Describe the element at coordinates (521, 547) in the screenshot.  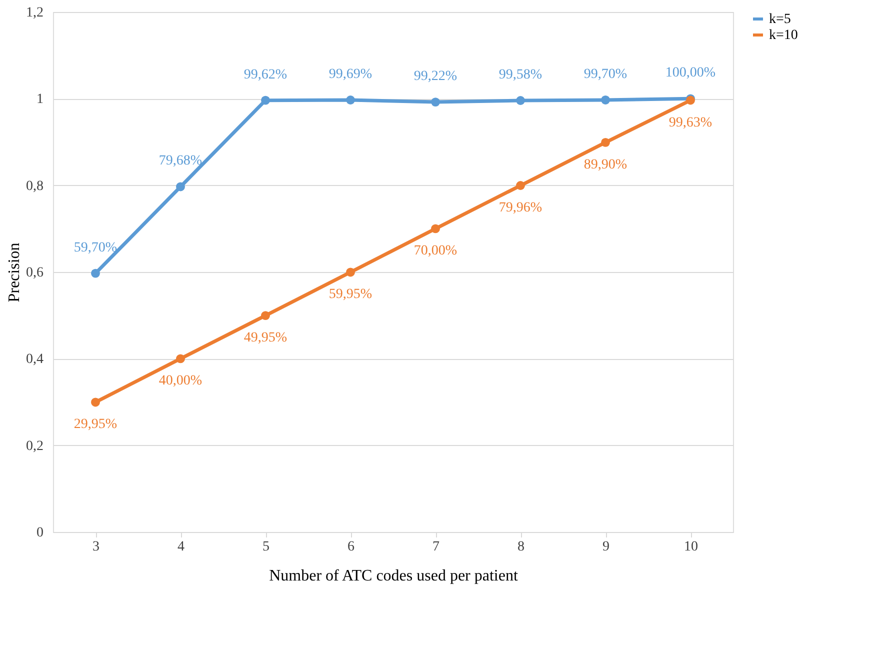
I see `x-tick-label: 8` at that location.